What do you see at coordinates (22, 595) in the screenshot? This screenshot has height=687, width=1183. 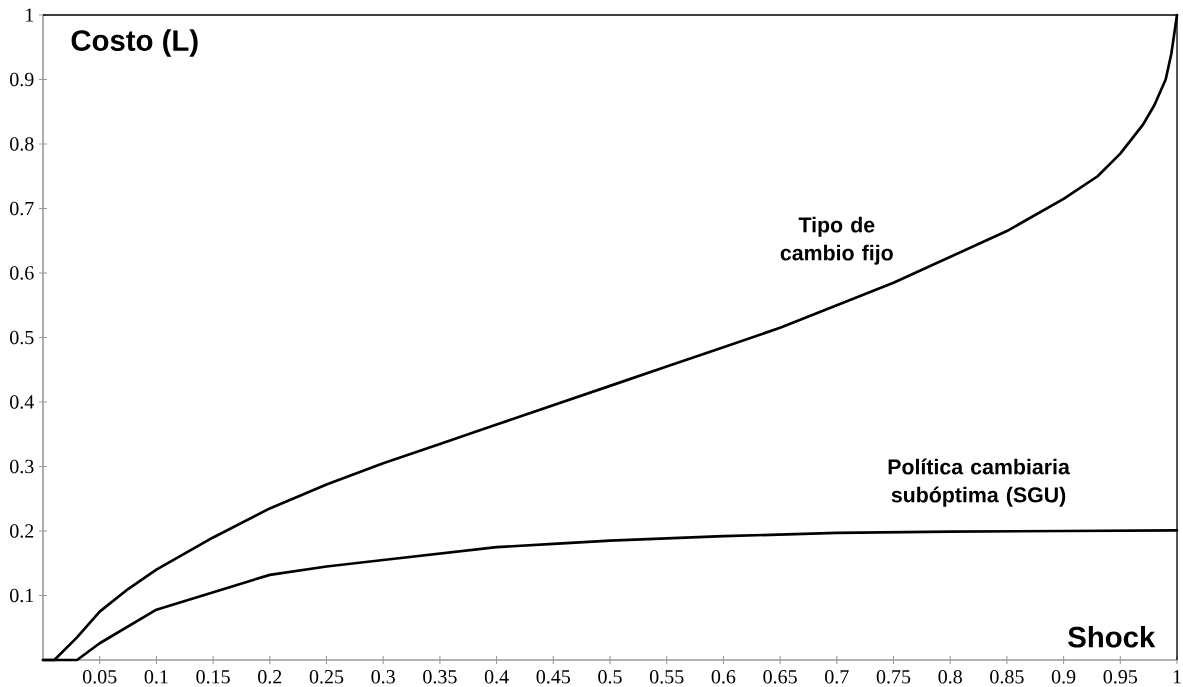 I see `y-tick-label: 0.1` at bounding box center [22, 595].